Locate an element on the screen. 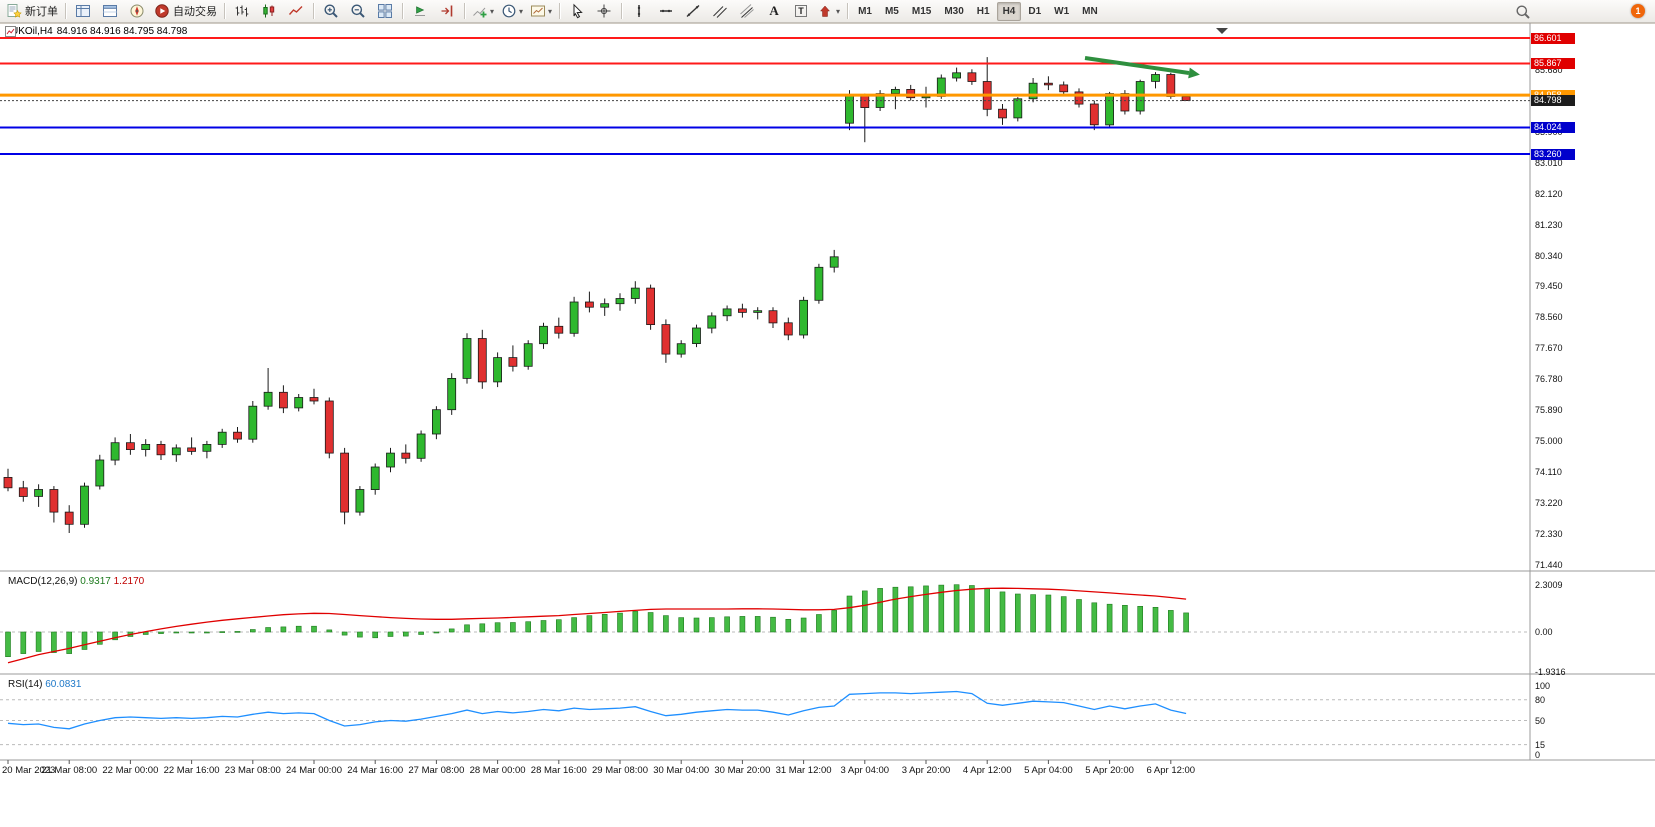  time-axis-label: 27 Mar 08:00 is located at coordinates (436, 770).